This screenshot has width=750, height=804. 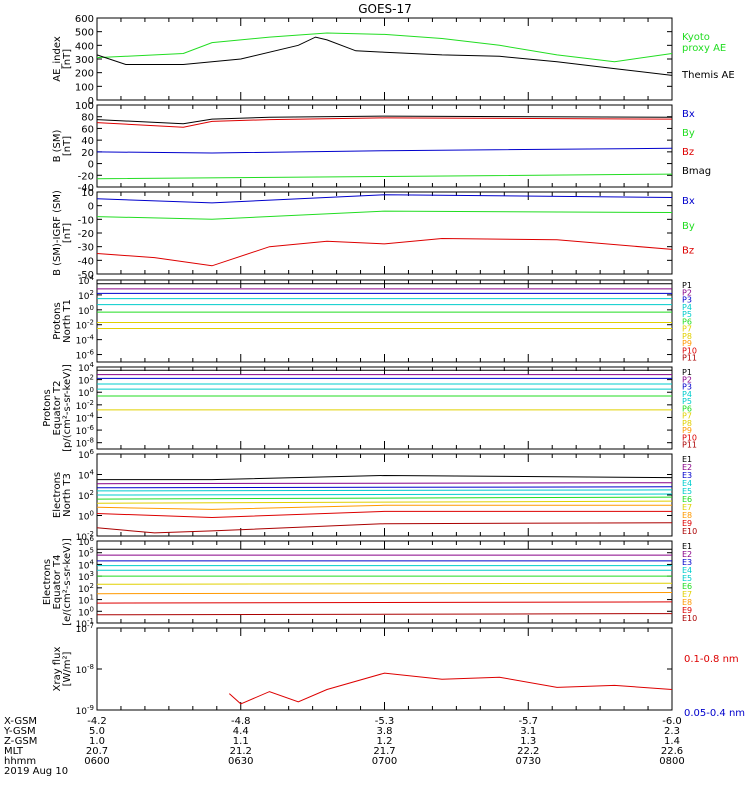 I want to click on y-tick-label: 600, so click(x=84, y=19).